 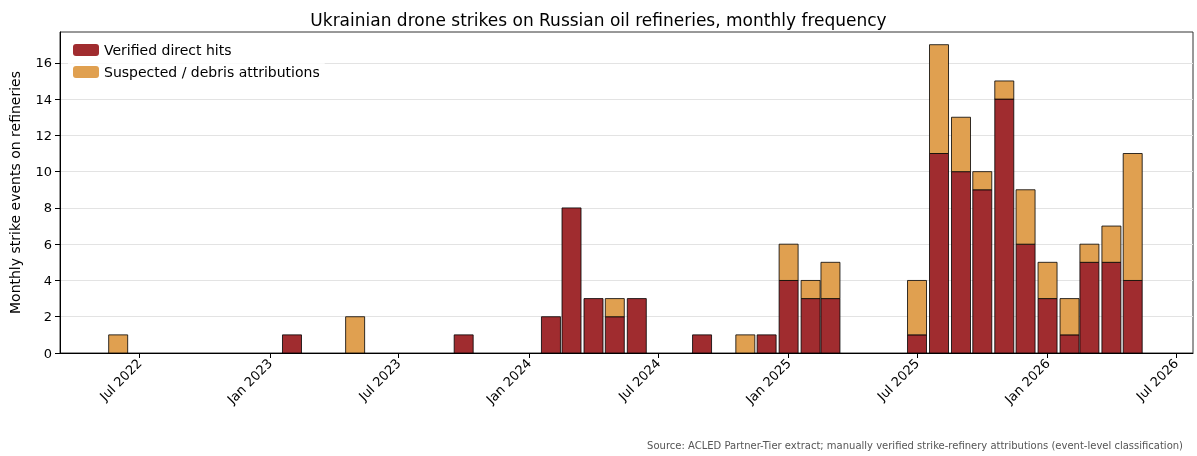 What do you see at coordinates (47, 317) in the screenshot?
I see `y-tick-label: 2` at bounding box center [47, 317].